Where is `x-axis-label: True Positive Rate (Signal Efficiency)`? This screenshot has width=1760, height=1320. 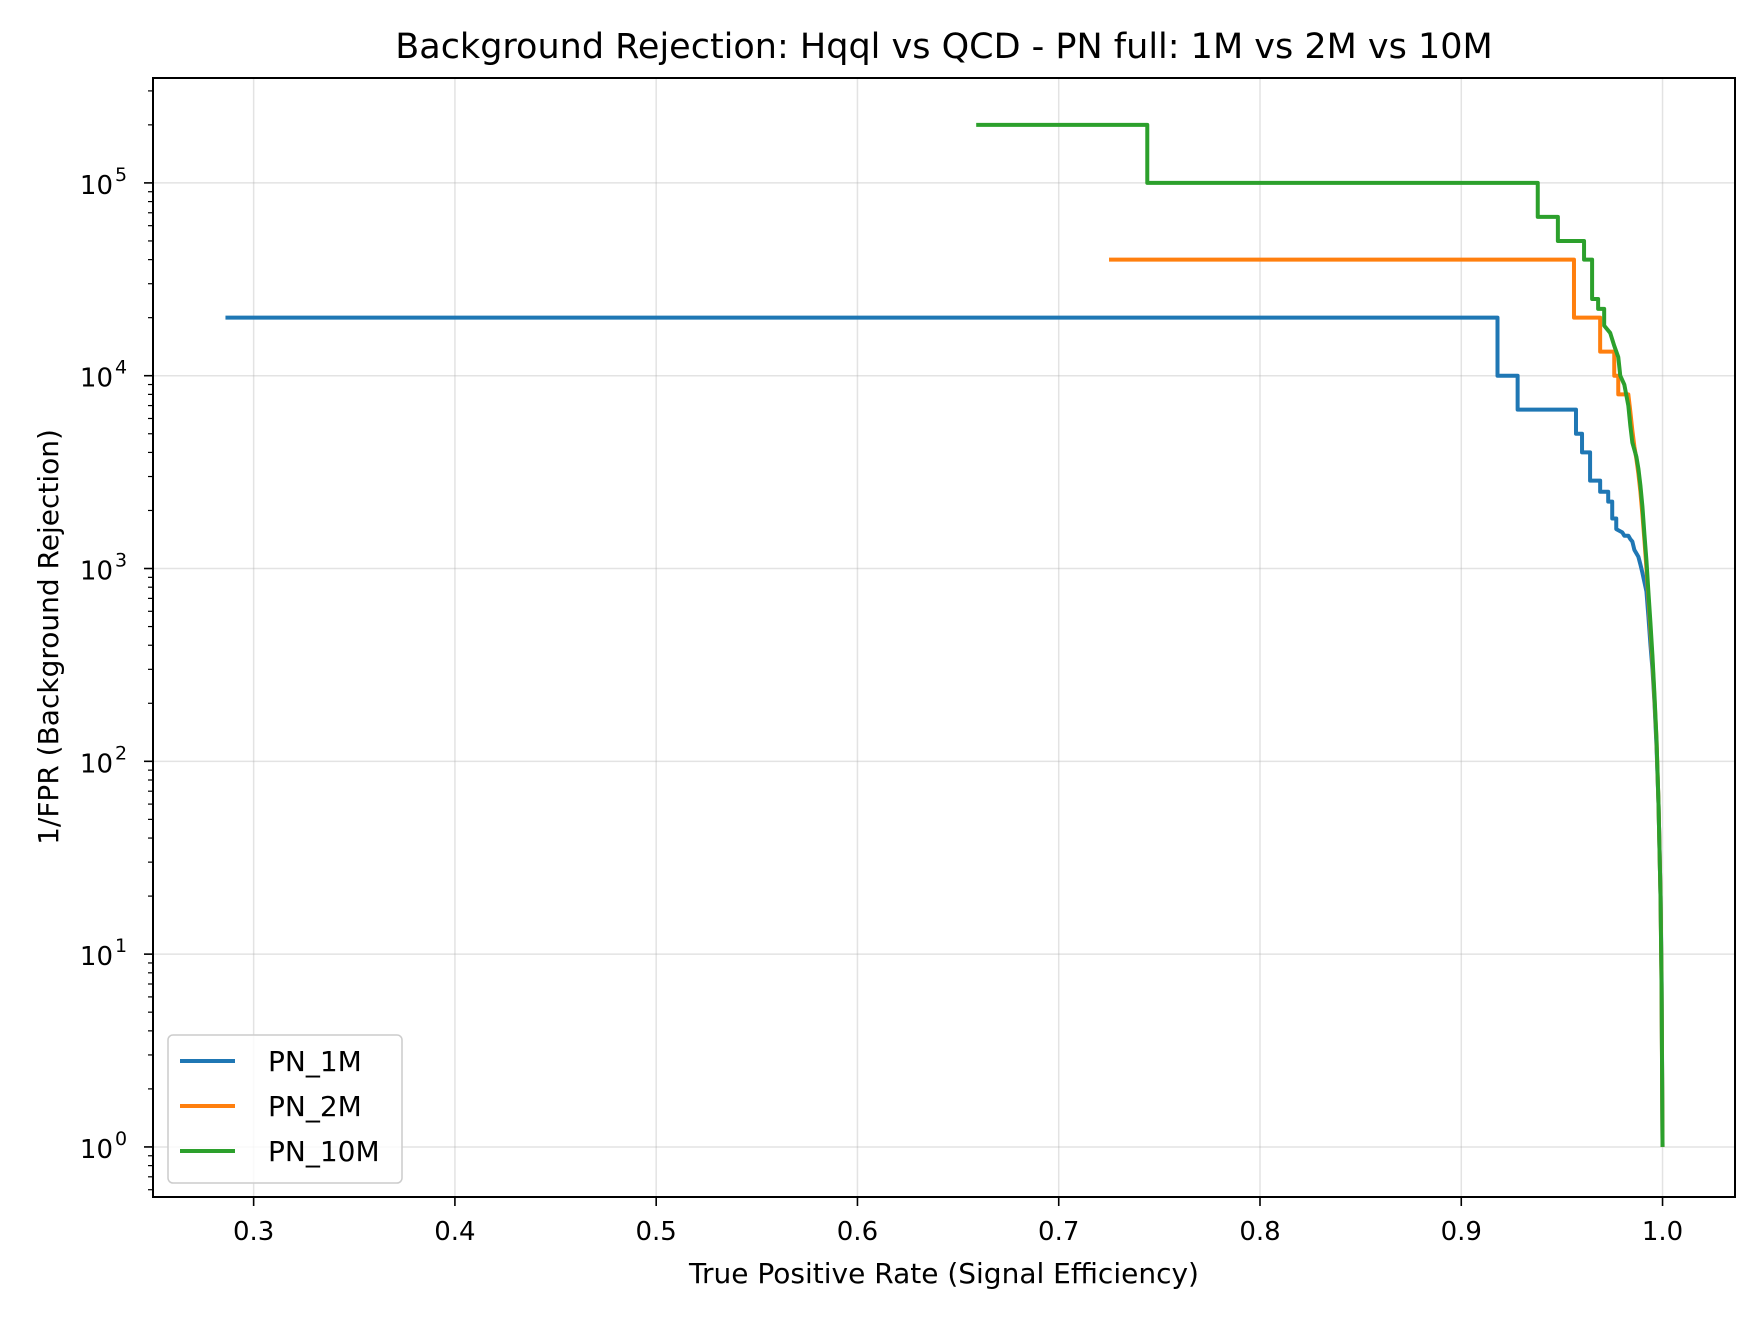 x-axis-label: True Positive Rate (Signal Efficiency) is located at coordinates (943, 1273).